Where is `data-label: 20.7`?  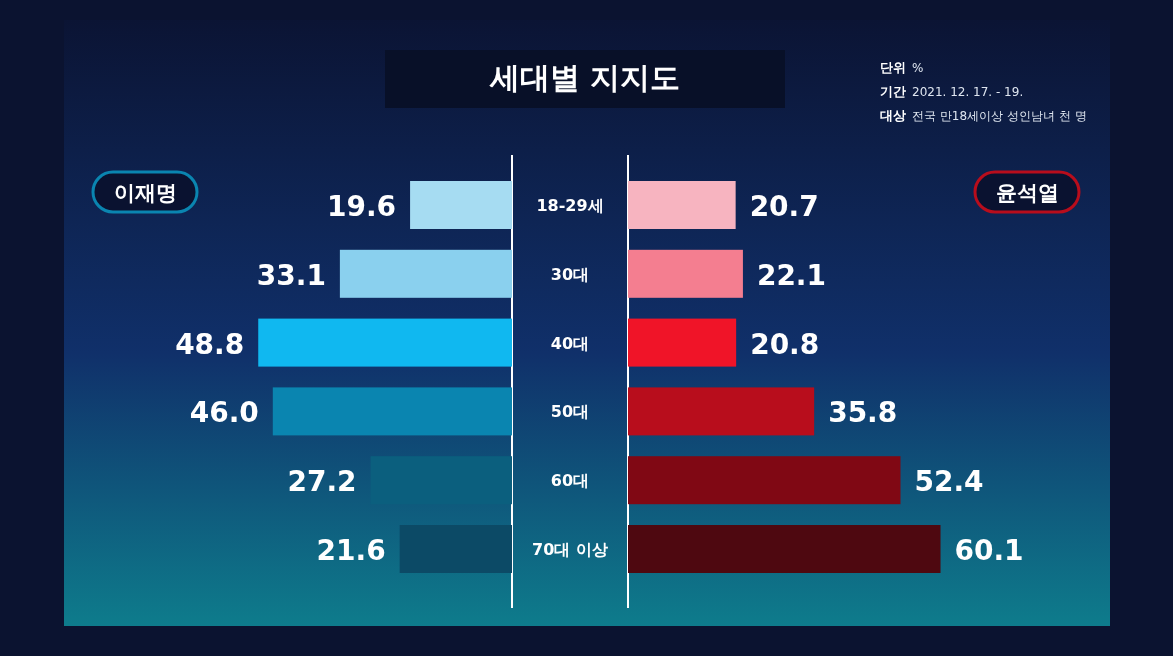 data-label: 20.7 is located at coordinates (784, 206).